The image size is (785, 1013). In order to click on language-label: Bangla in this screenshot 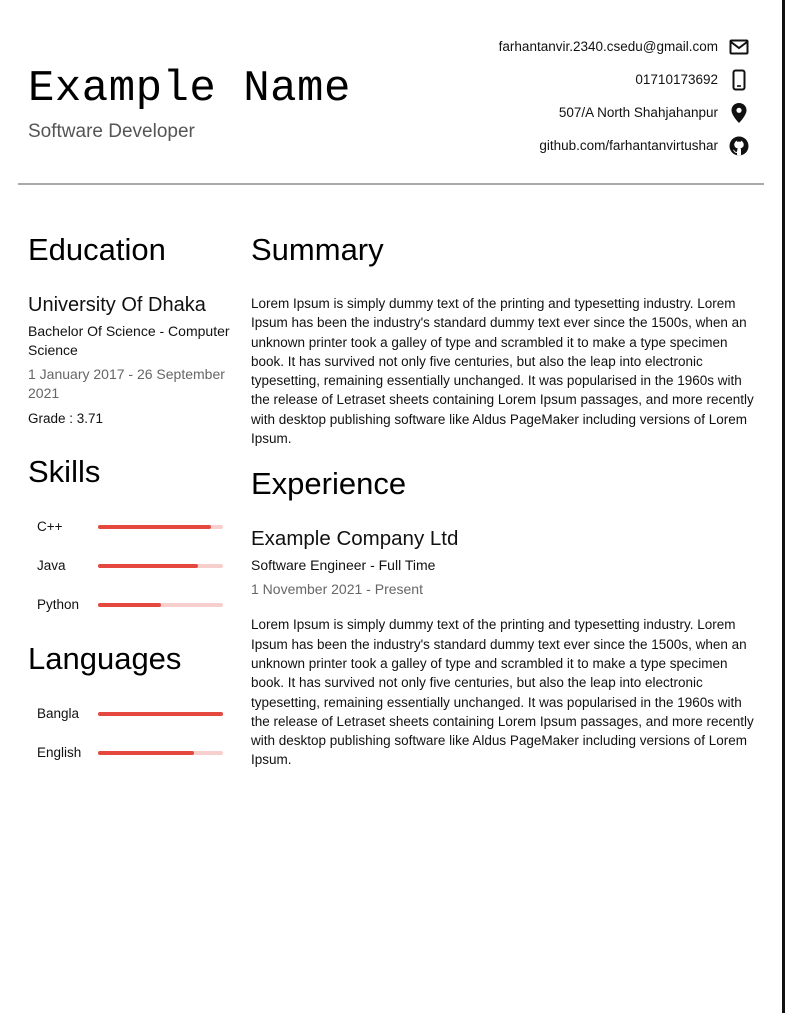, I will do `click(58, 713)`.